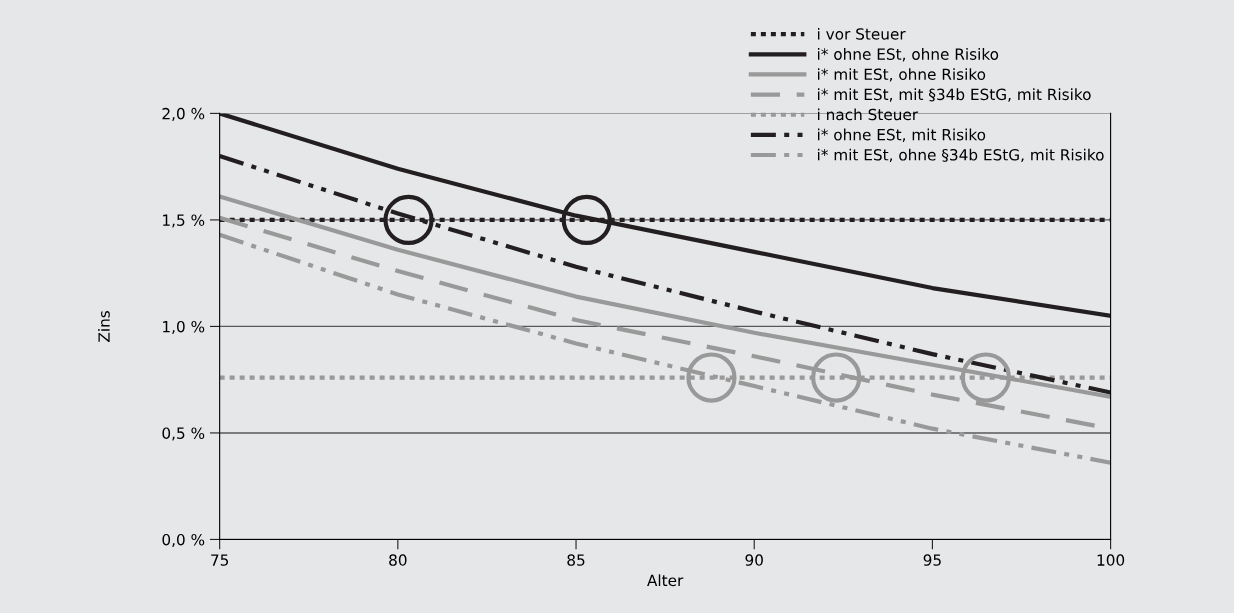 This screenshot has width=1234, height=613. Describe the element at coordinates (665, 580) in the screenshot. I see `x-axis-title: Alter` at that location.